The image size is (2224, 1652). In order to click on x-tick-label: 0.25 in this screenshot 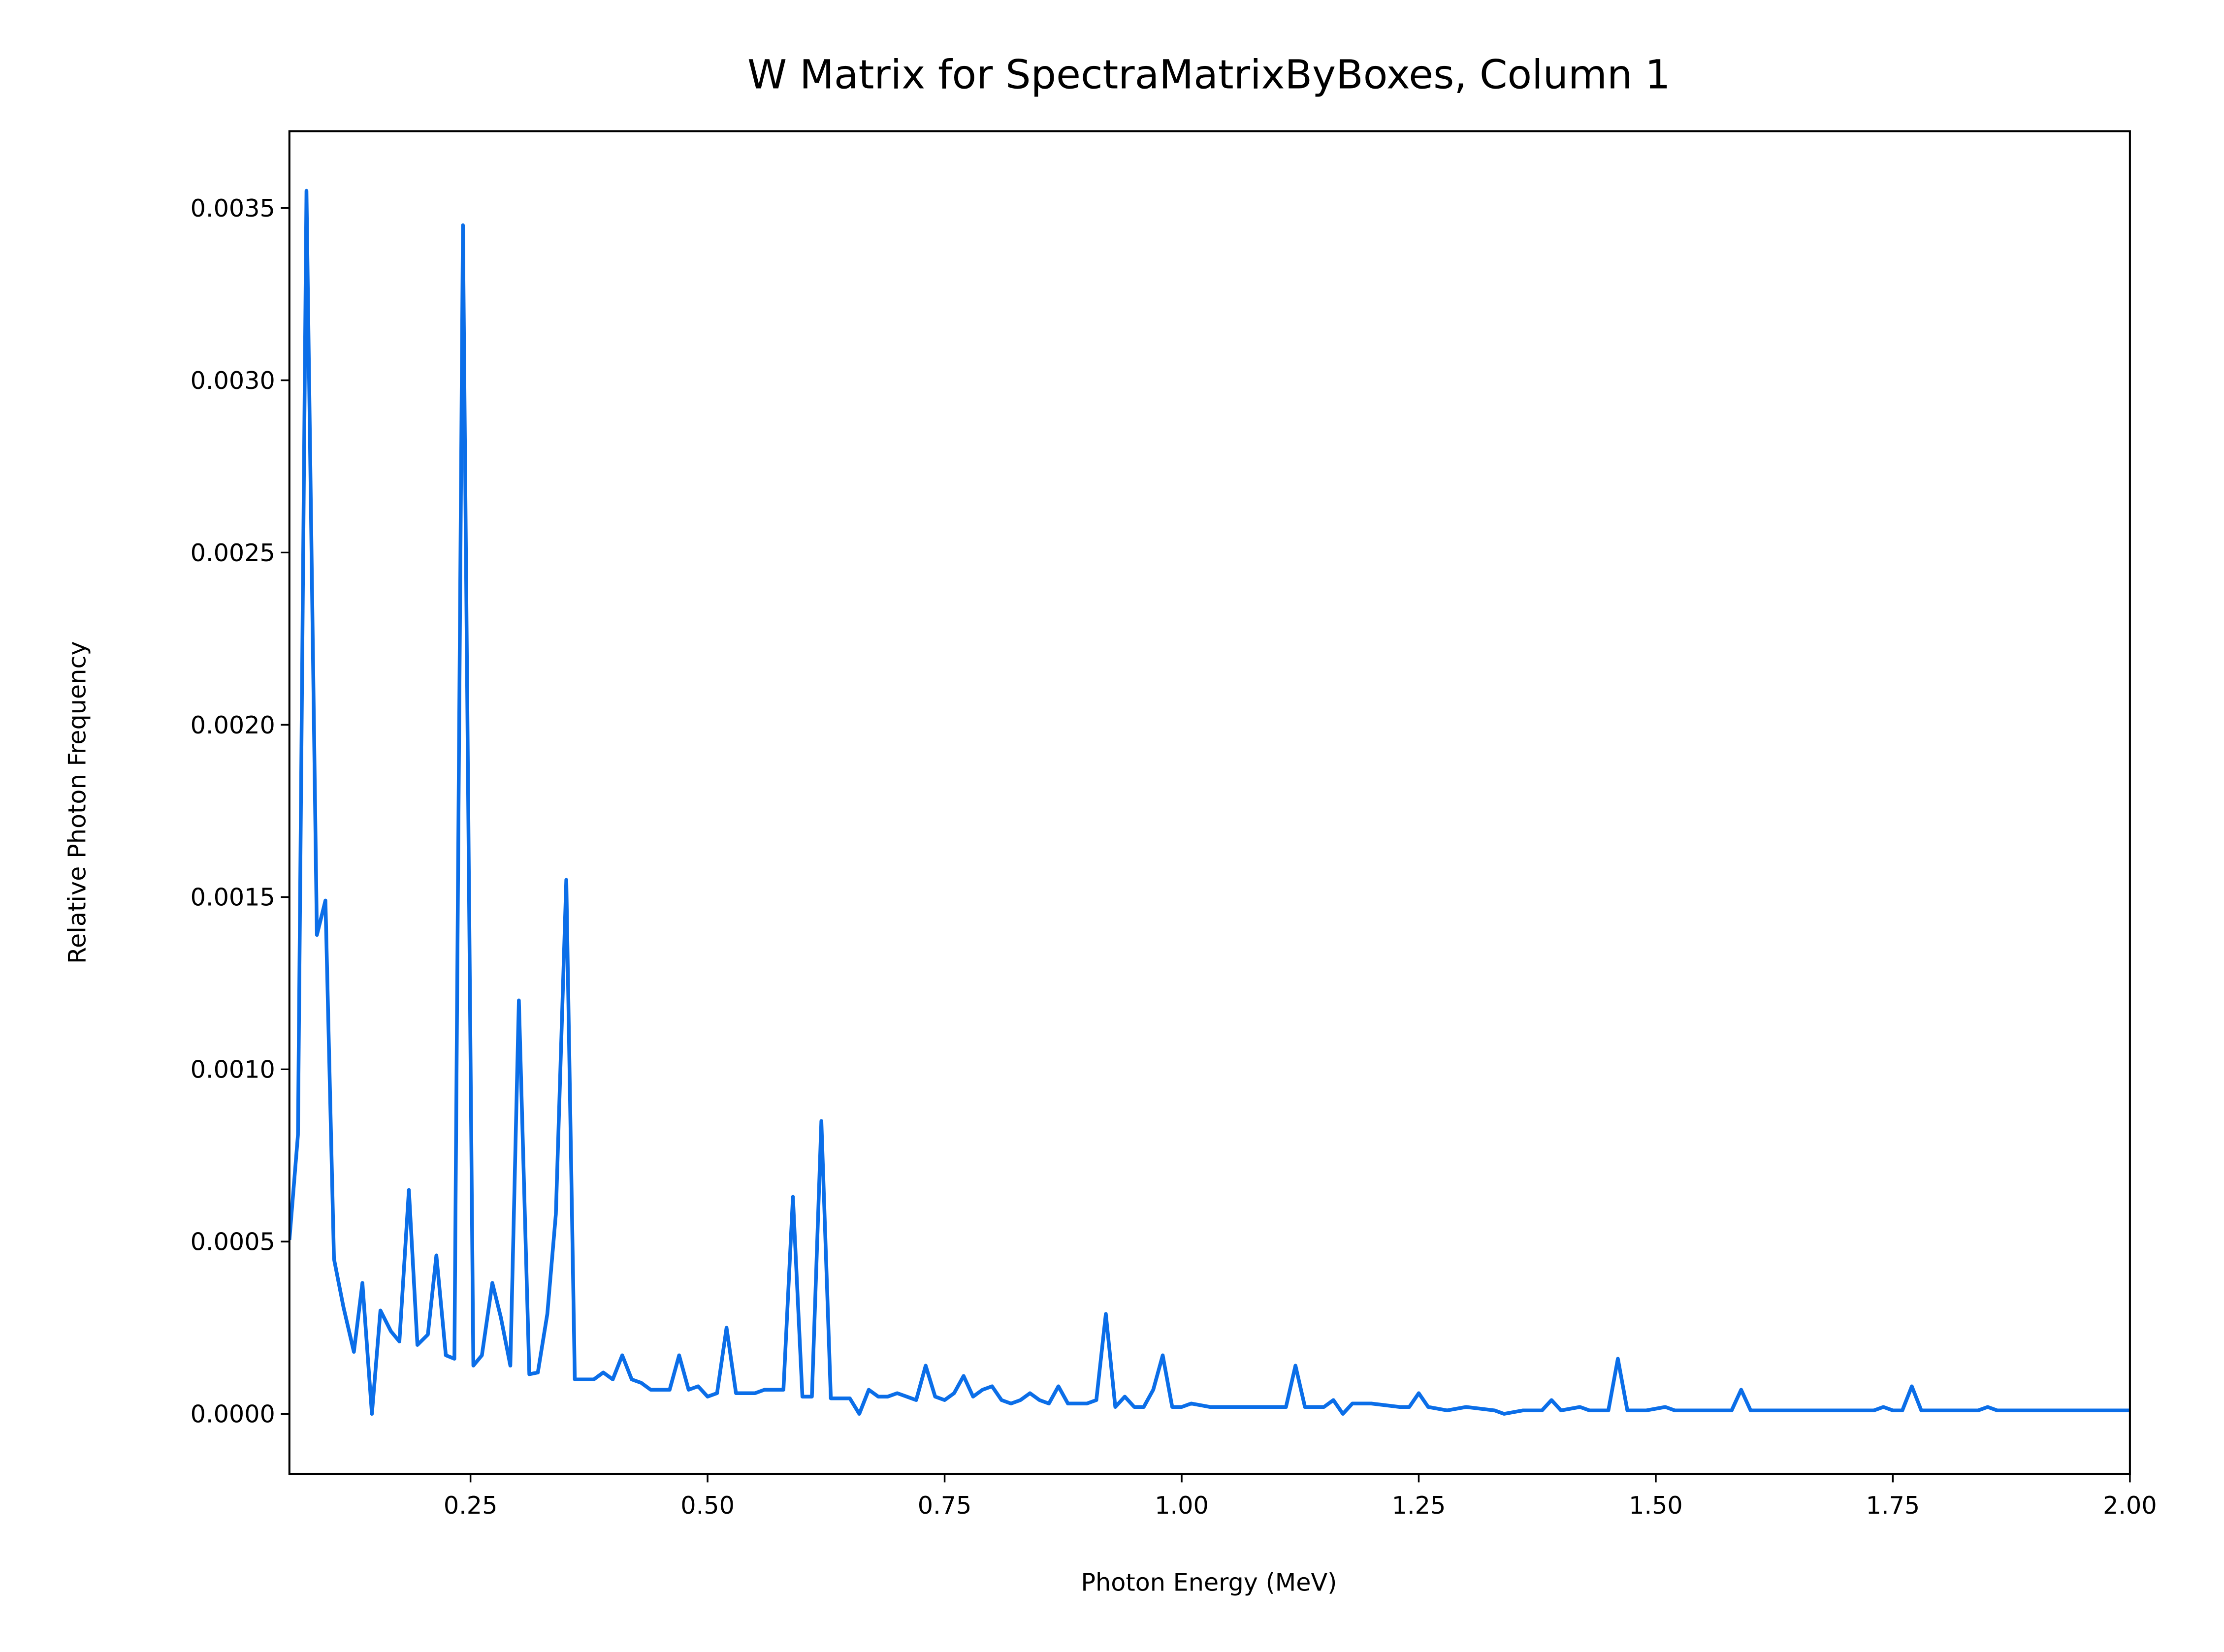, I will do `click(471, 1505)`.